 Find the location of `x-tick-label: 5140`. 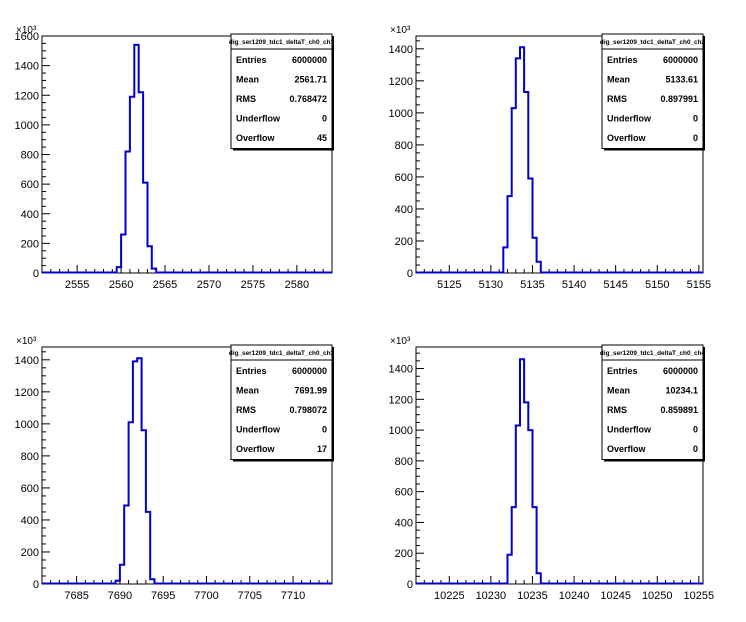

x-tick-label: 5140 is located at coordinates (574, 285).